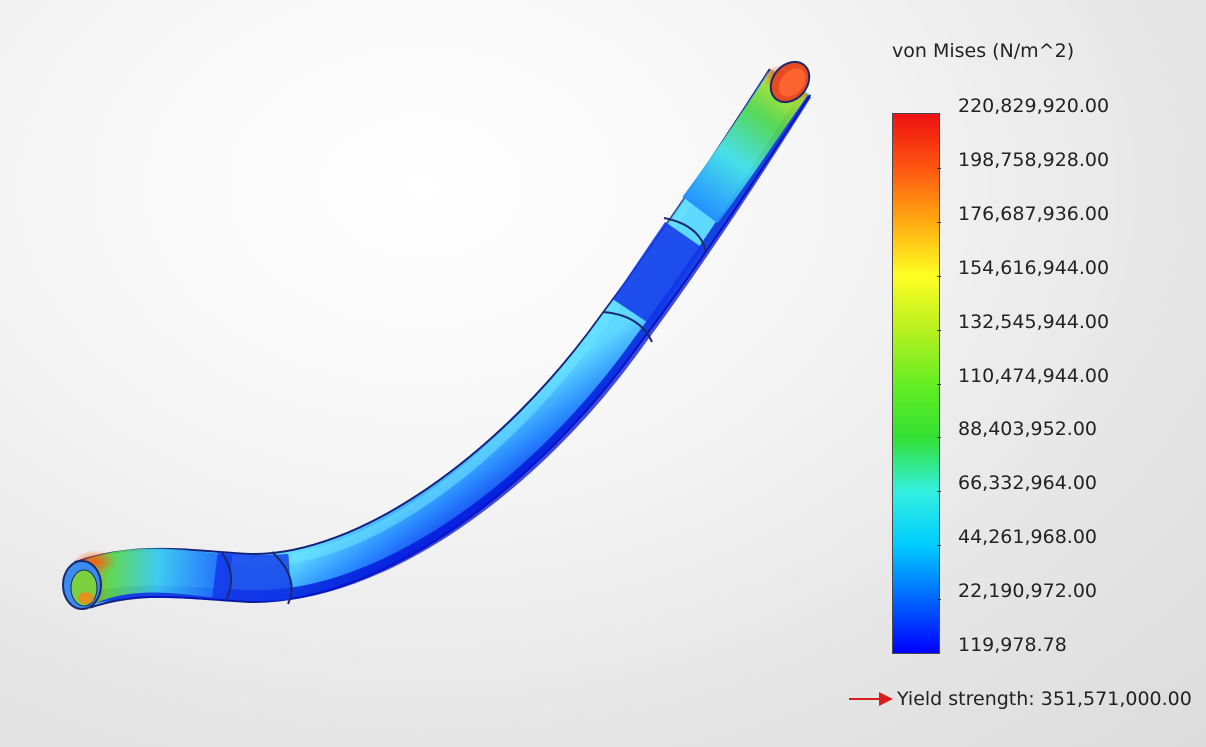  Describe the element at coordinates (1034, 267) in the screenshot. I see `legend-tick-label: 154,616,944.00` at that location.